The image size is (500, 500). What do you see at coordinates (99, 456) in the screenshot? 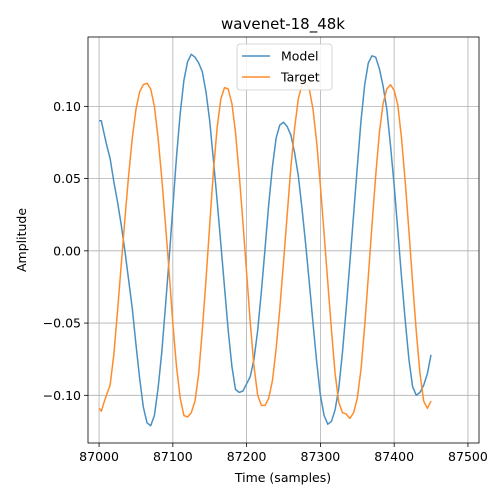
I see `x-tick-label: 87000` at bounding box center [99, 456].